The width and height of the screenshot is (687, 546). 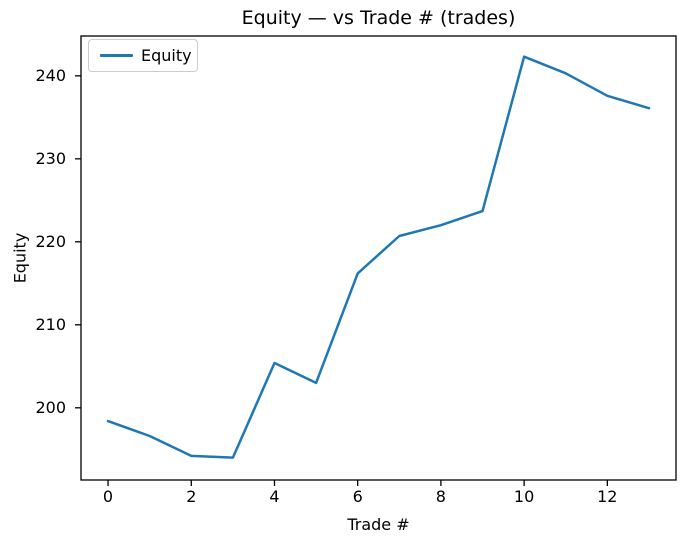 I want to click on y-tick-label: 230, so click(x=50, y=159).